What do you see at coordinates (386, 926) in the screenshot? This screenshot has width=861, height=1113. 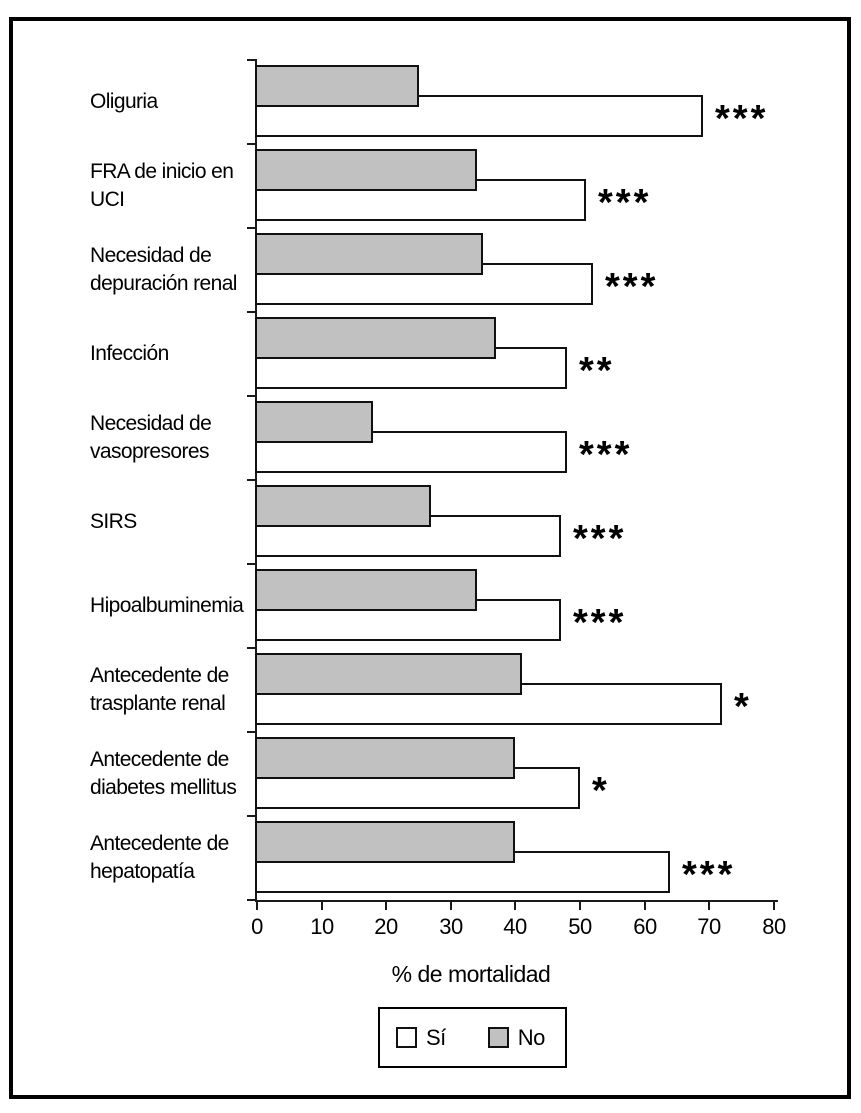 I see `x-tick-label: 20` at bounding box center [386, 926].